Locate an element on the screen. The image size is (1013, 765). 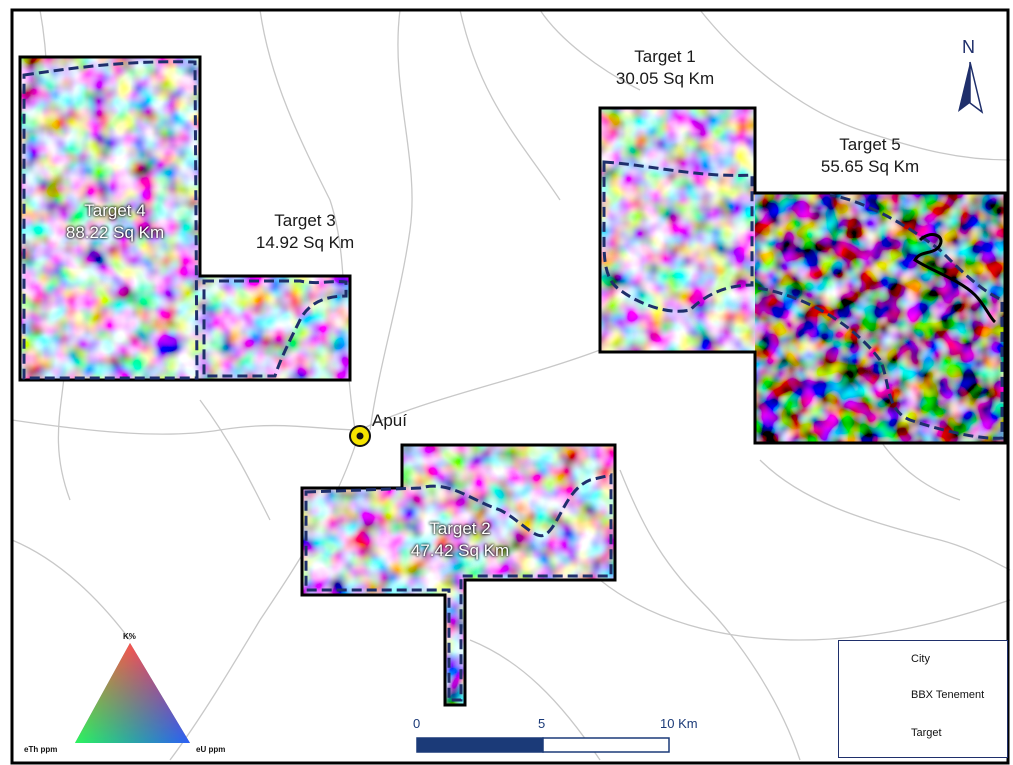
target-5-label: Target 5 55.65 Sq Km is located at coordinates (870, 155).